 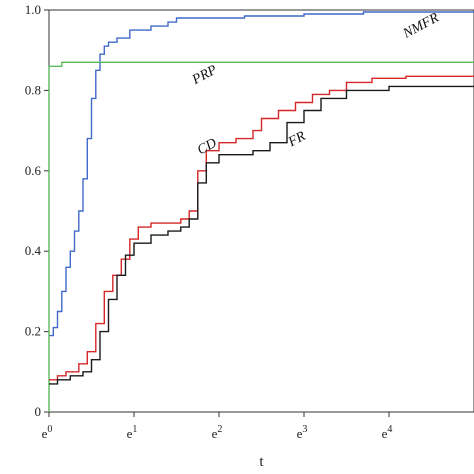 I want to click on annotation-prp: PRP, so click(x=204, y=75).